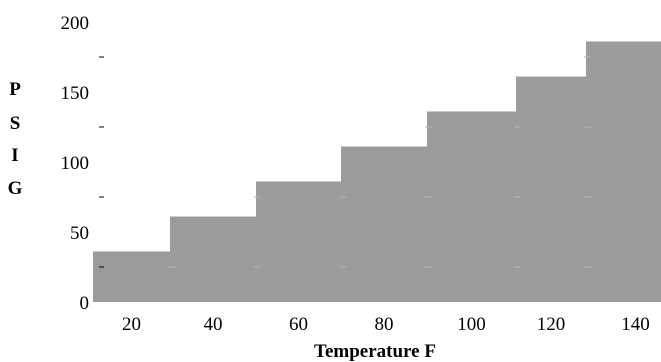 The width and height of the screenshot is (661, 362). What do you see at coordinates (85, 303) in the screenshot?
I see `y-tick-label: 0` at bounding box center [85, 303].